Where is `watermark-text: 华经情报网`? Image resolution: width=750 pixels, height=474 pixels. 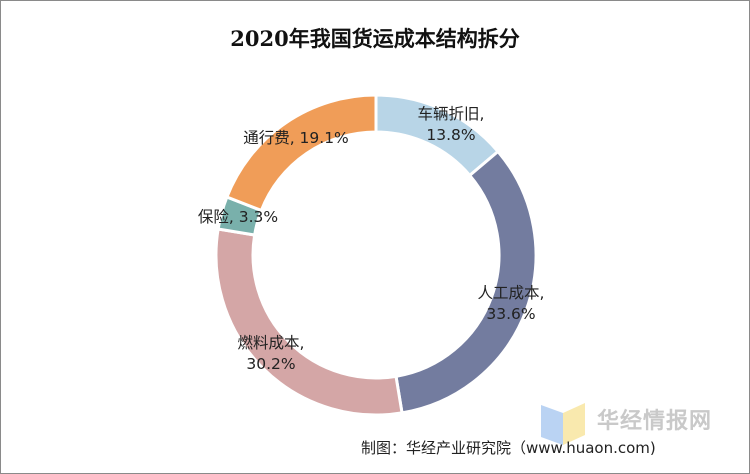 watermark-text: 华经情报网 is located at coordinates (655, 421).